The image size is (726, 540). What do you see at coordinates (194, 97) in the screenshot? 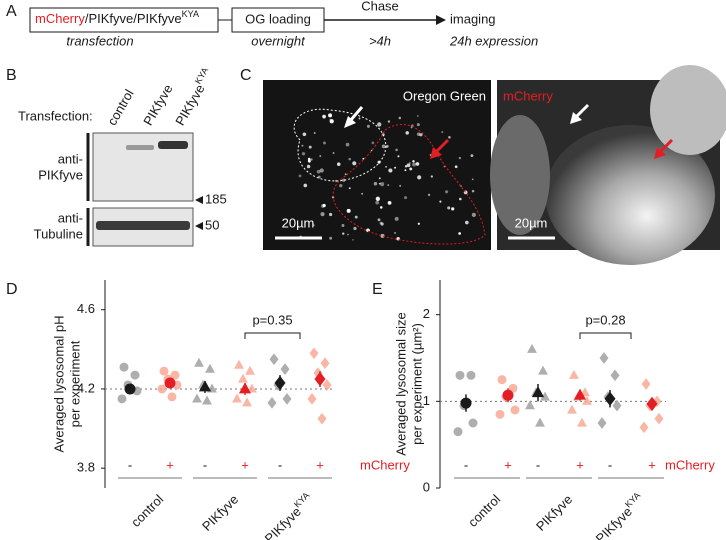
I see `lane-label: PIKfyveKYA` at bounding box center [194, 97].